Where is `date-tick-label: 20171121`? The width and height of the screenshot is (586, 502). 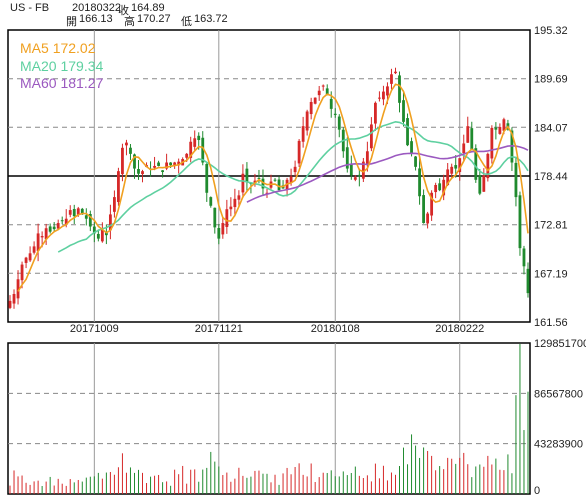
date-tick-label: 20171121 is located at coordinates (219, 329).